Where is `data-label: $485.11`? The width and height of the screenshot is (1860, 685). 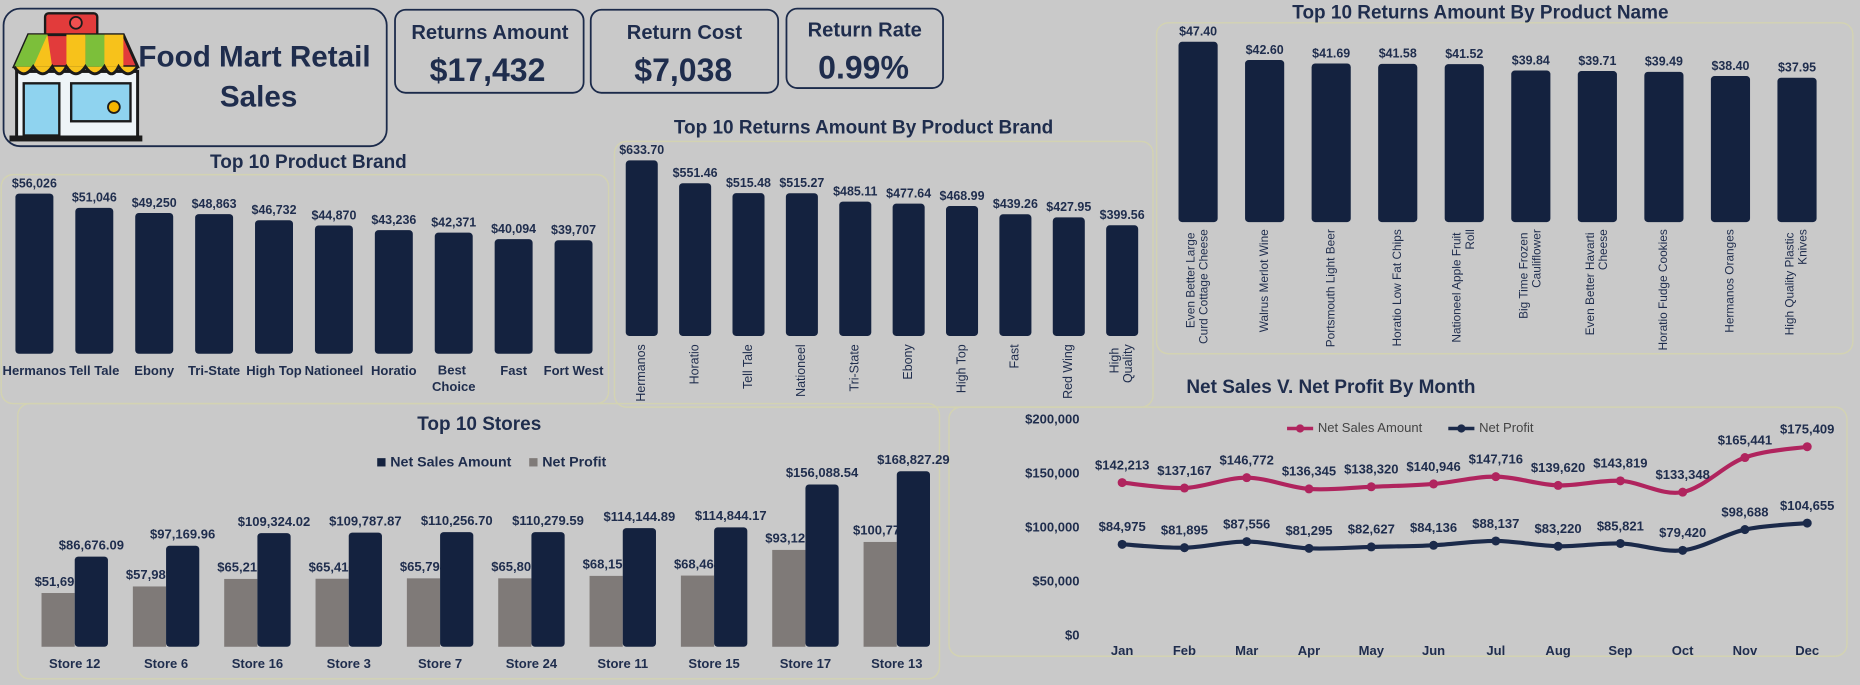
data-label: $485.11 is located at coordinates (855, 191).